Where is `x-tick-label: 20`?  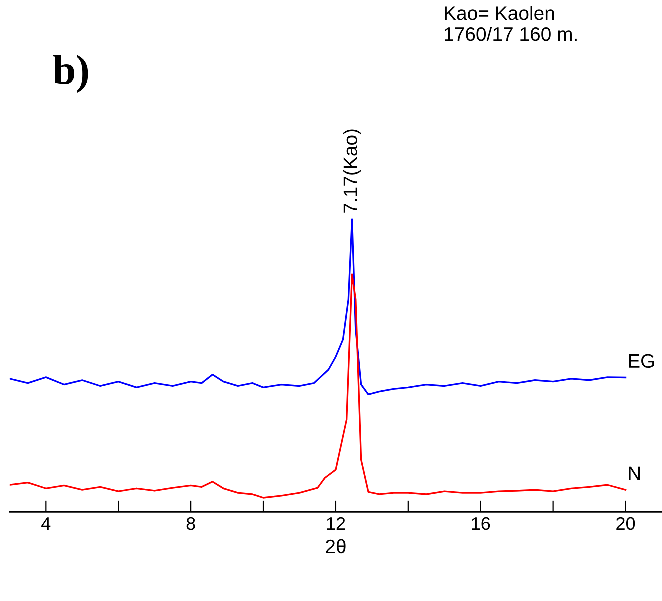 x-tick-label: 20 is located at coordinates (626, 523).